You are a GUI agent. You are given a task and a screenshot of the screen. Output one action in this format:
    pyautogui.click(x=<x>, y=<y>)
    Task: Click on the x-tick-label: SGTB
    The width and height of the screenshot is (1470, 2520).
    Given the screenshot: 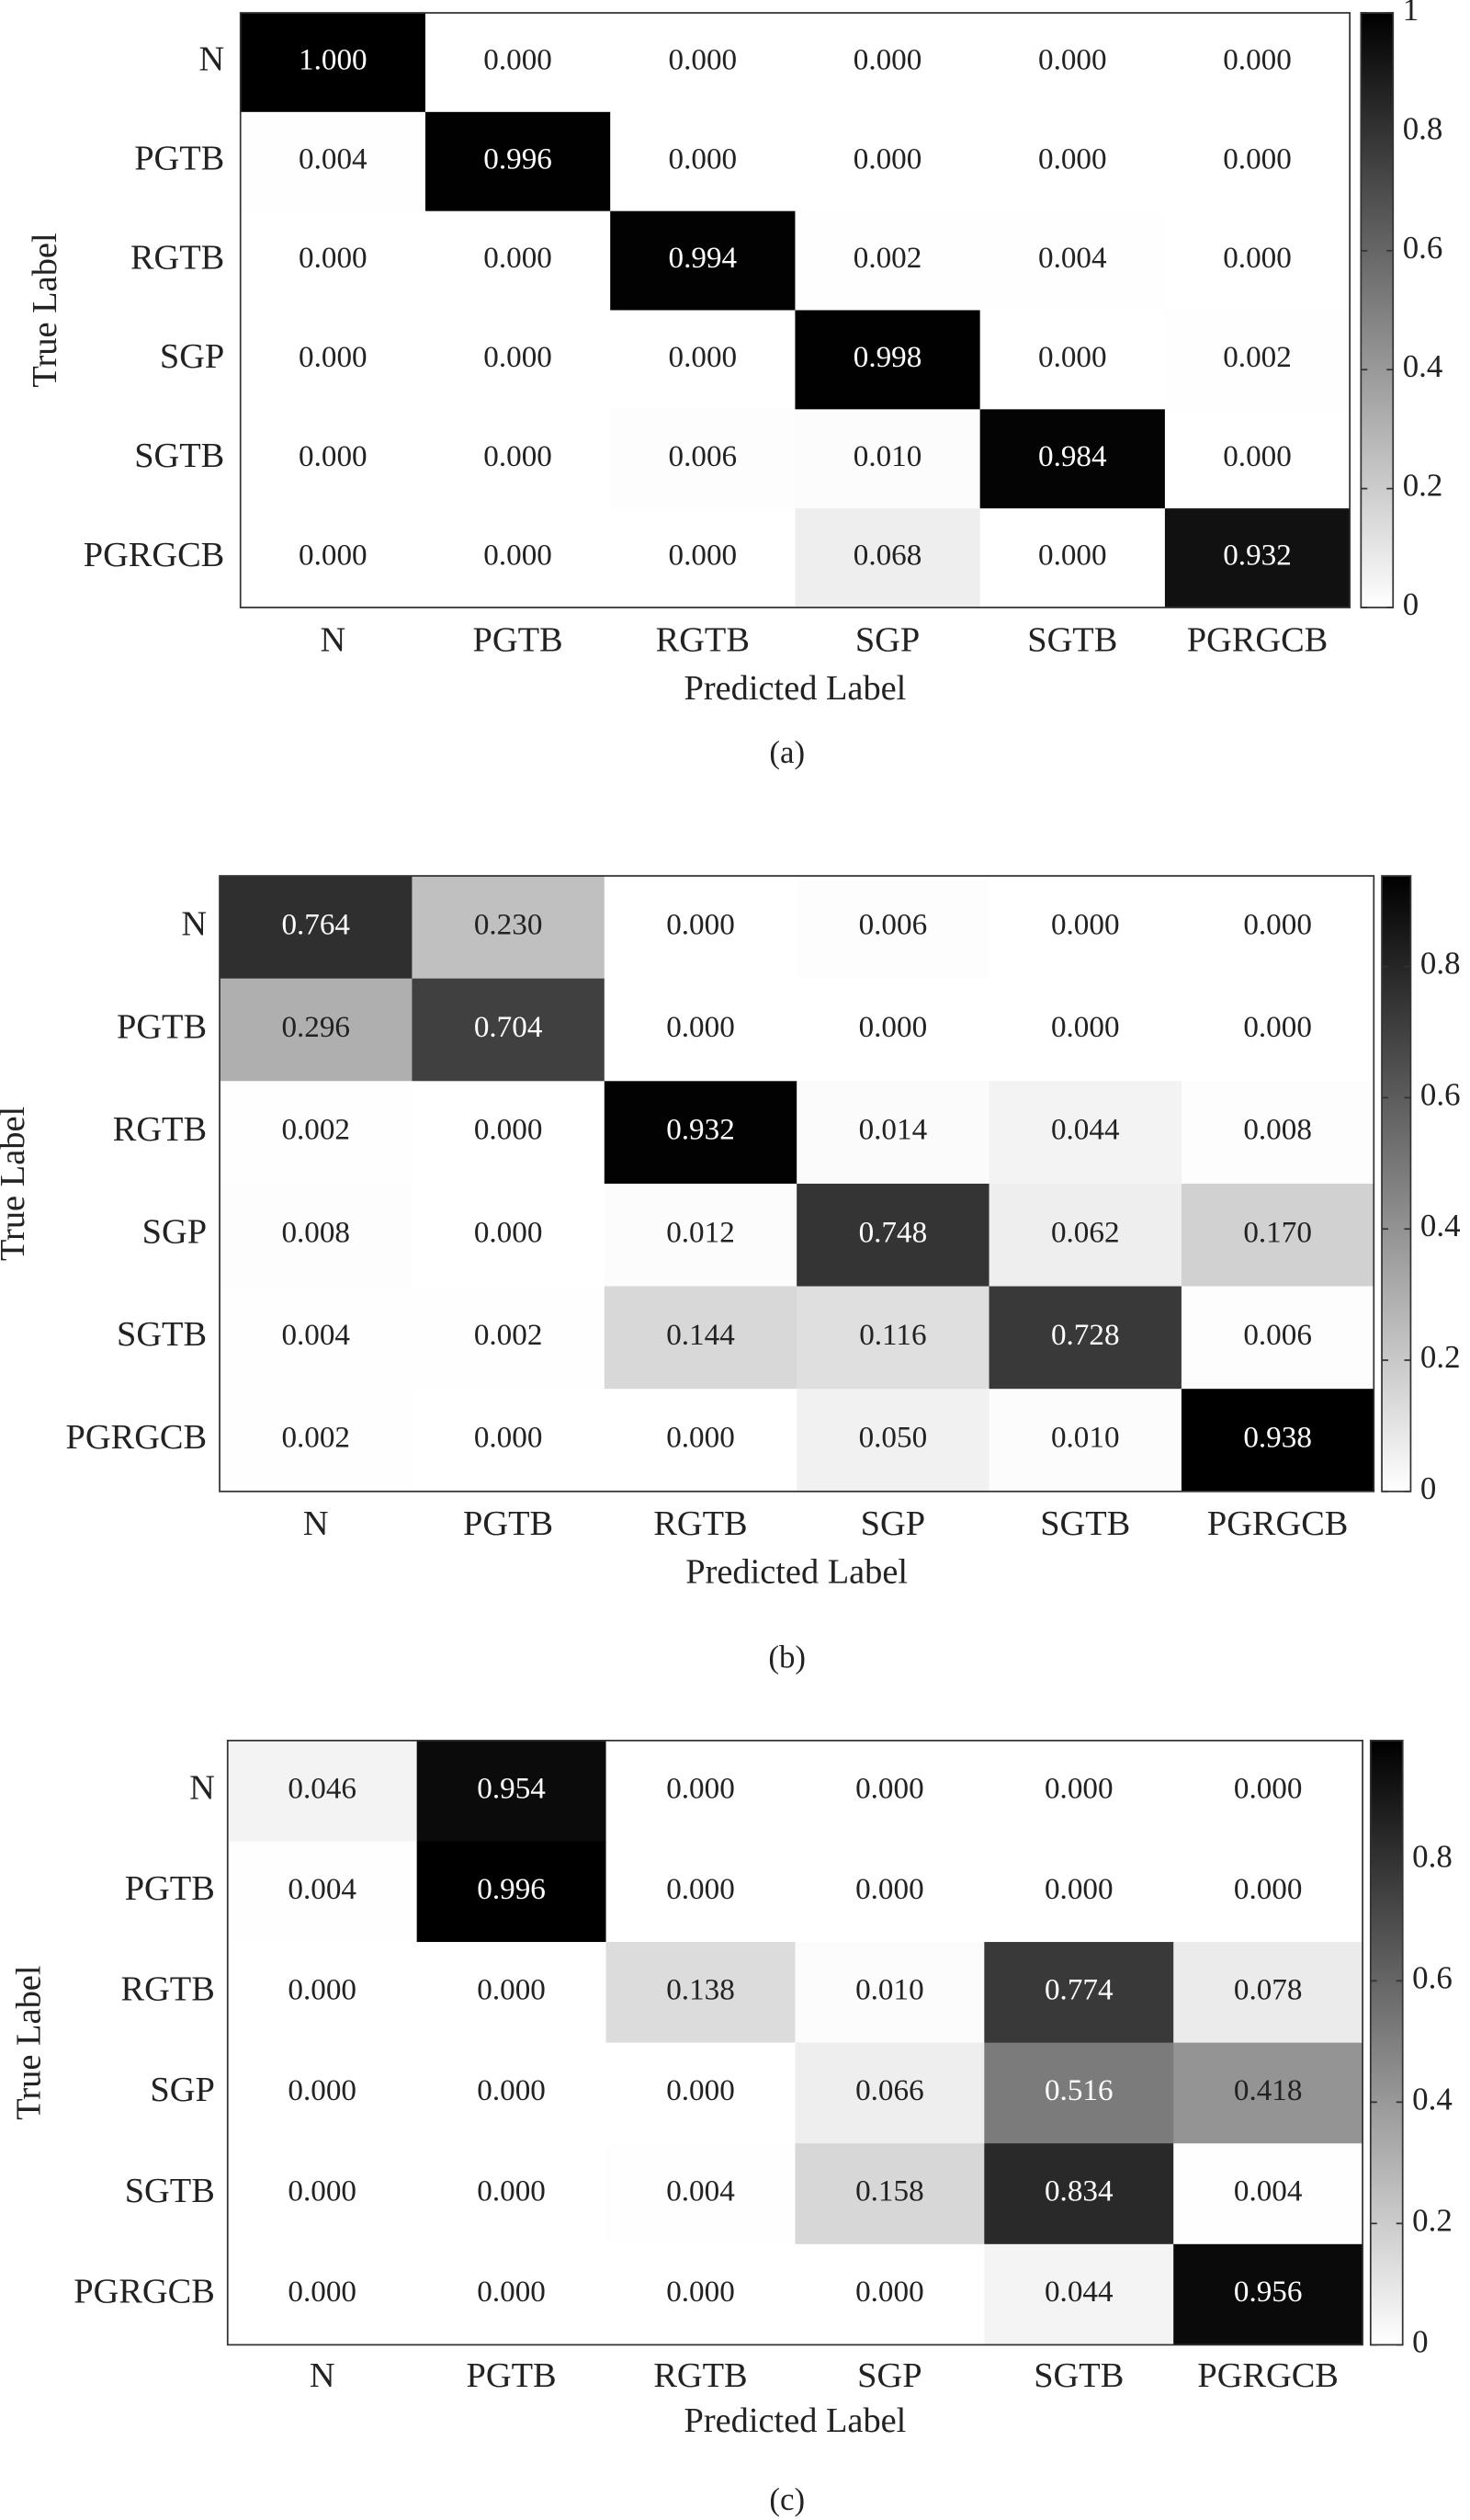 What is the action you would take?
    pyautogui.click(x=1085, y=1523)
    